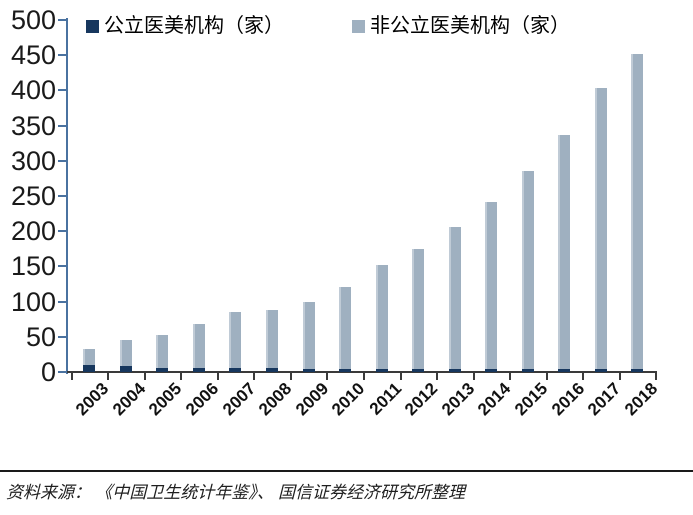 This screenshot has width=693, height=515. I want to click on x-label-2006: 2006, so click(202, 399).